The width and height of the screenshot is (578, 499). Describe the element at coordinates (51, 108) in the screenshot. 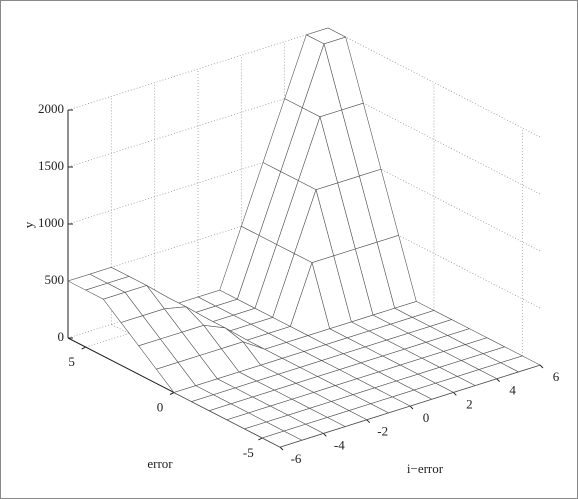

I see `z-tick-label: 2000` at that location.